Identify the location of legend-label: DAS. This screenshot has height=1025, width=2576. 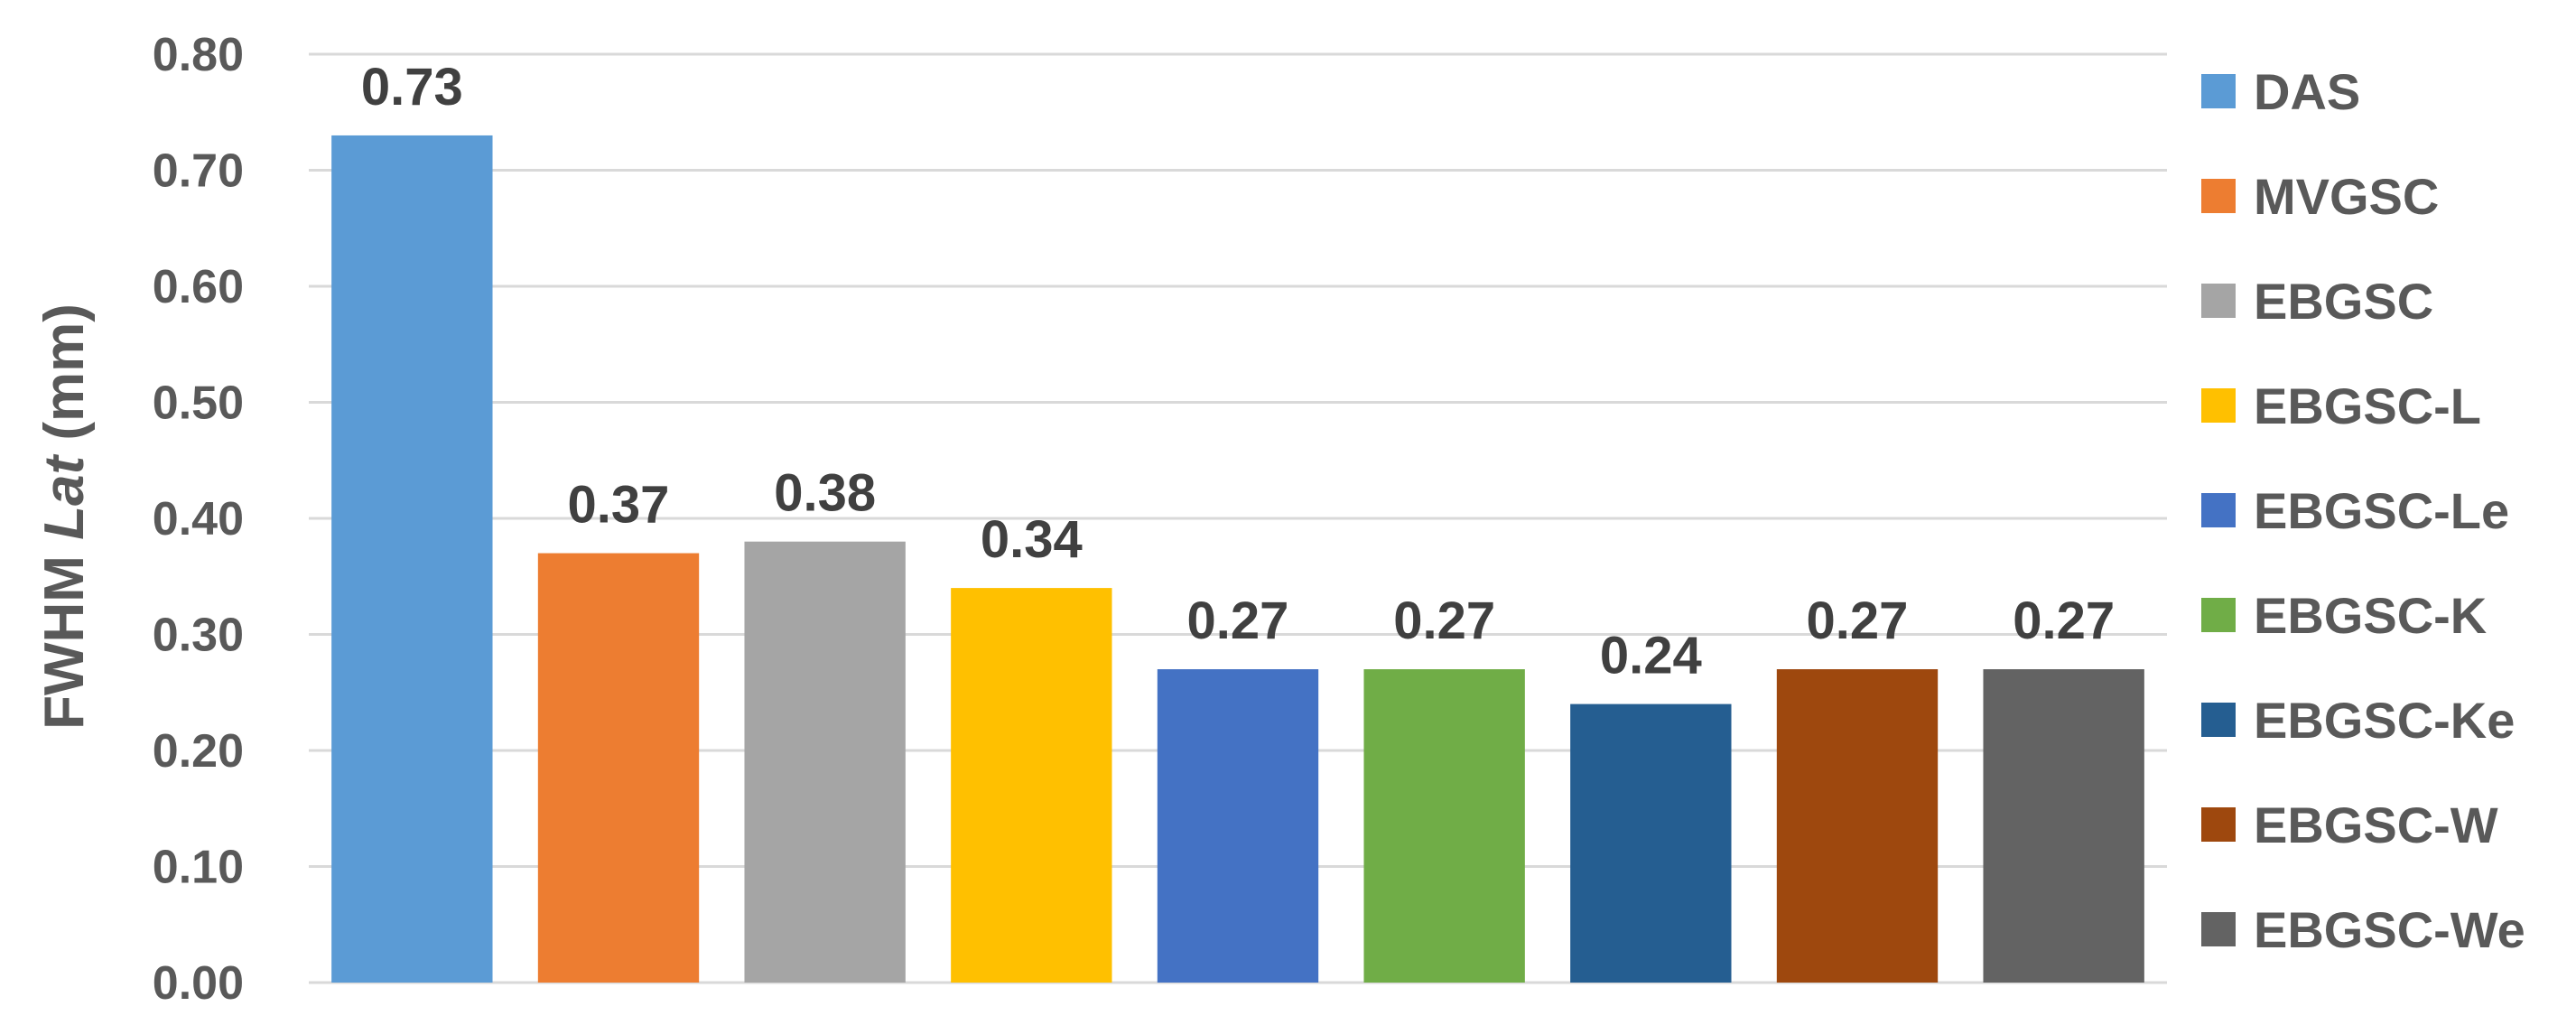
(2307, 92).